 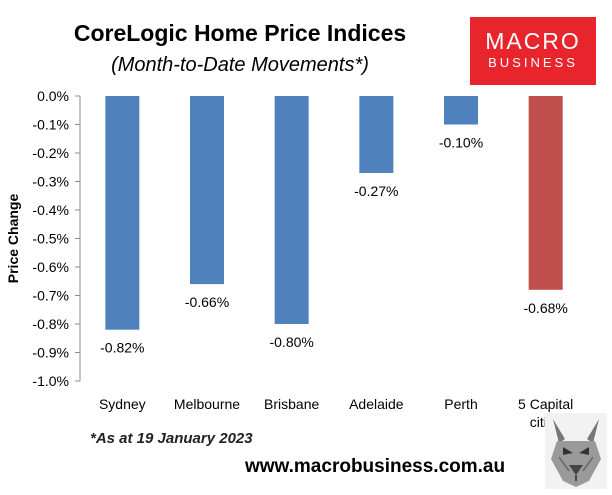 I want to click on bar-data-label: -0.82%, so click(x=122, y=348).